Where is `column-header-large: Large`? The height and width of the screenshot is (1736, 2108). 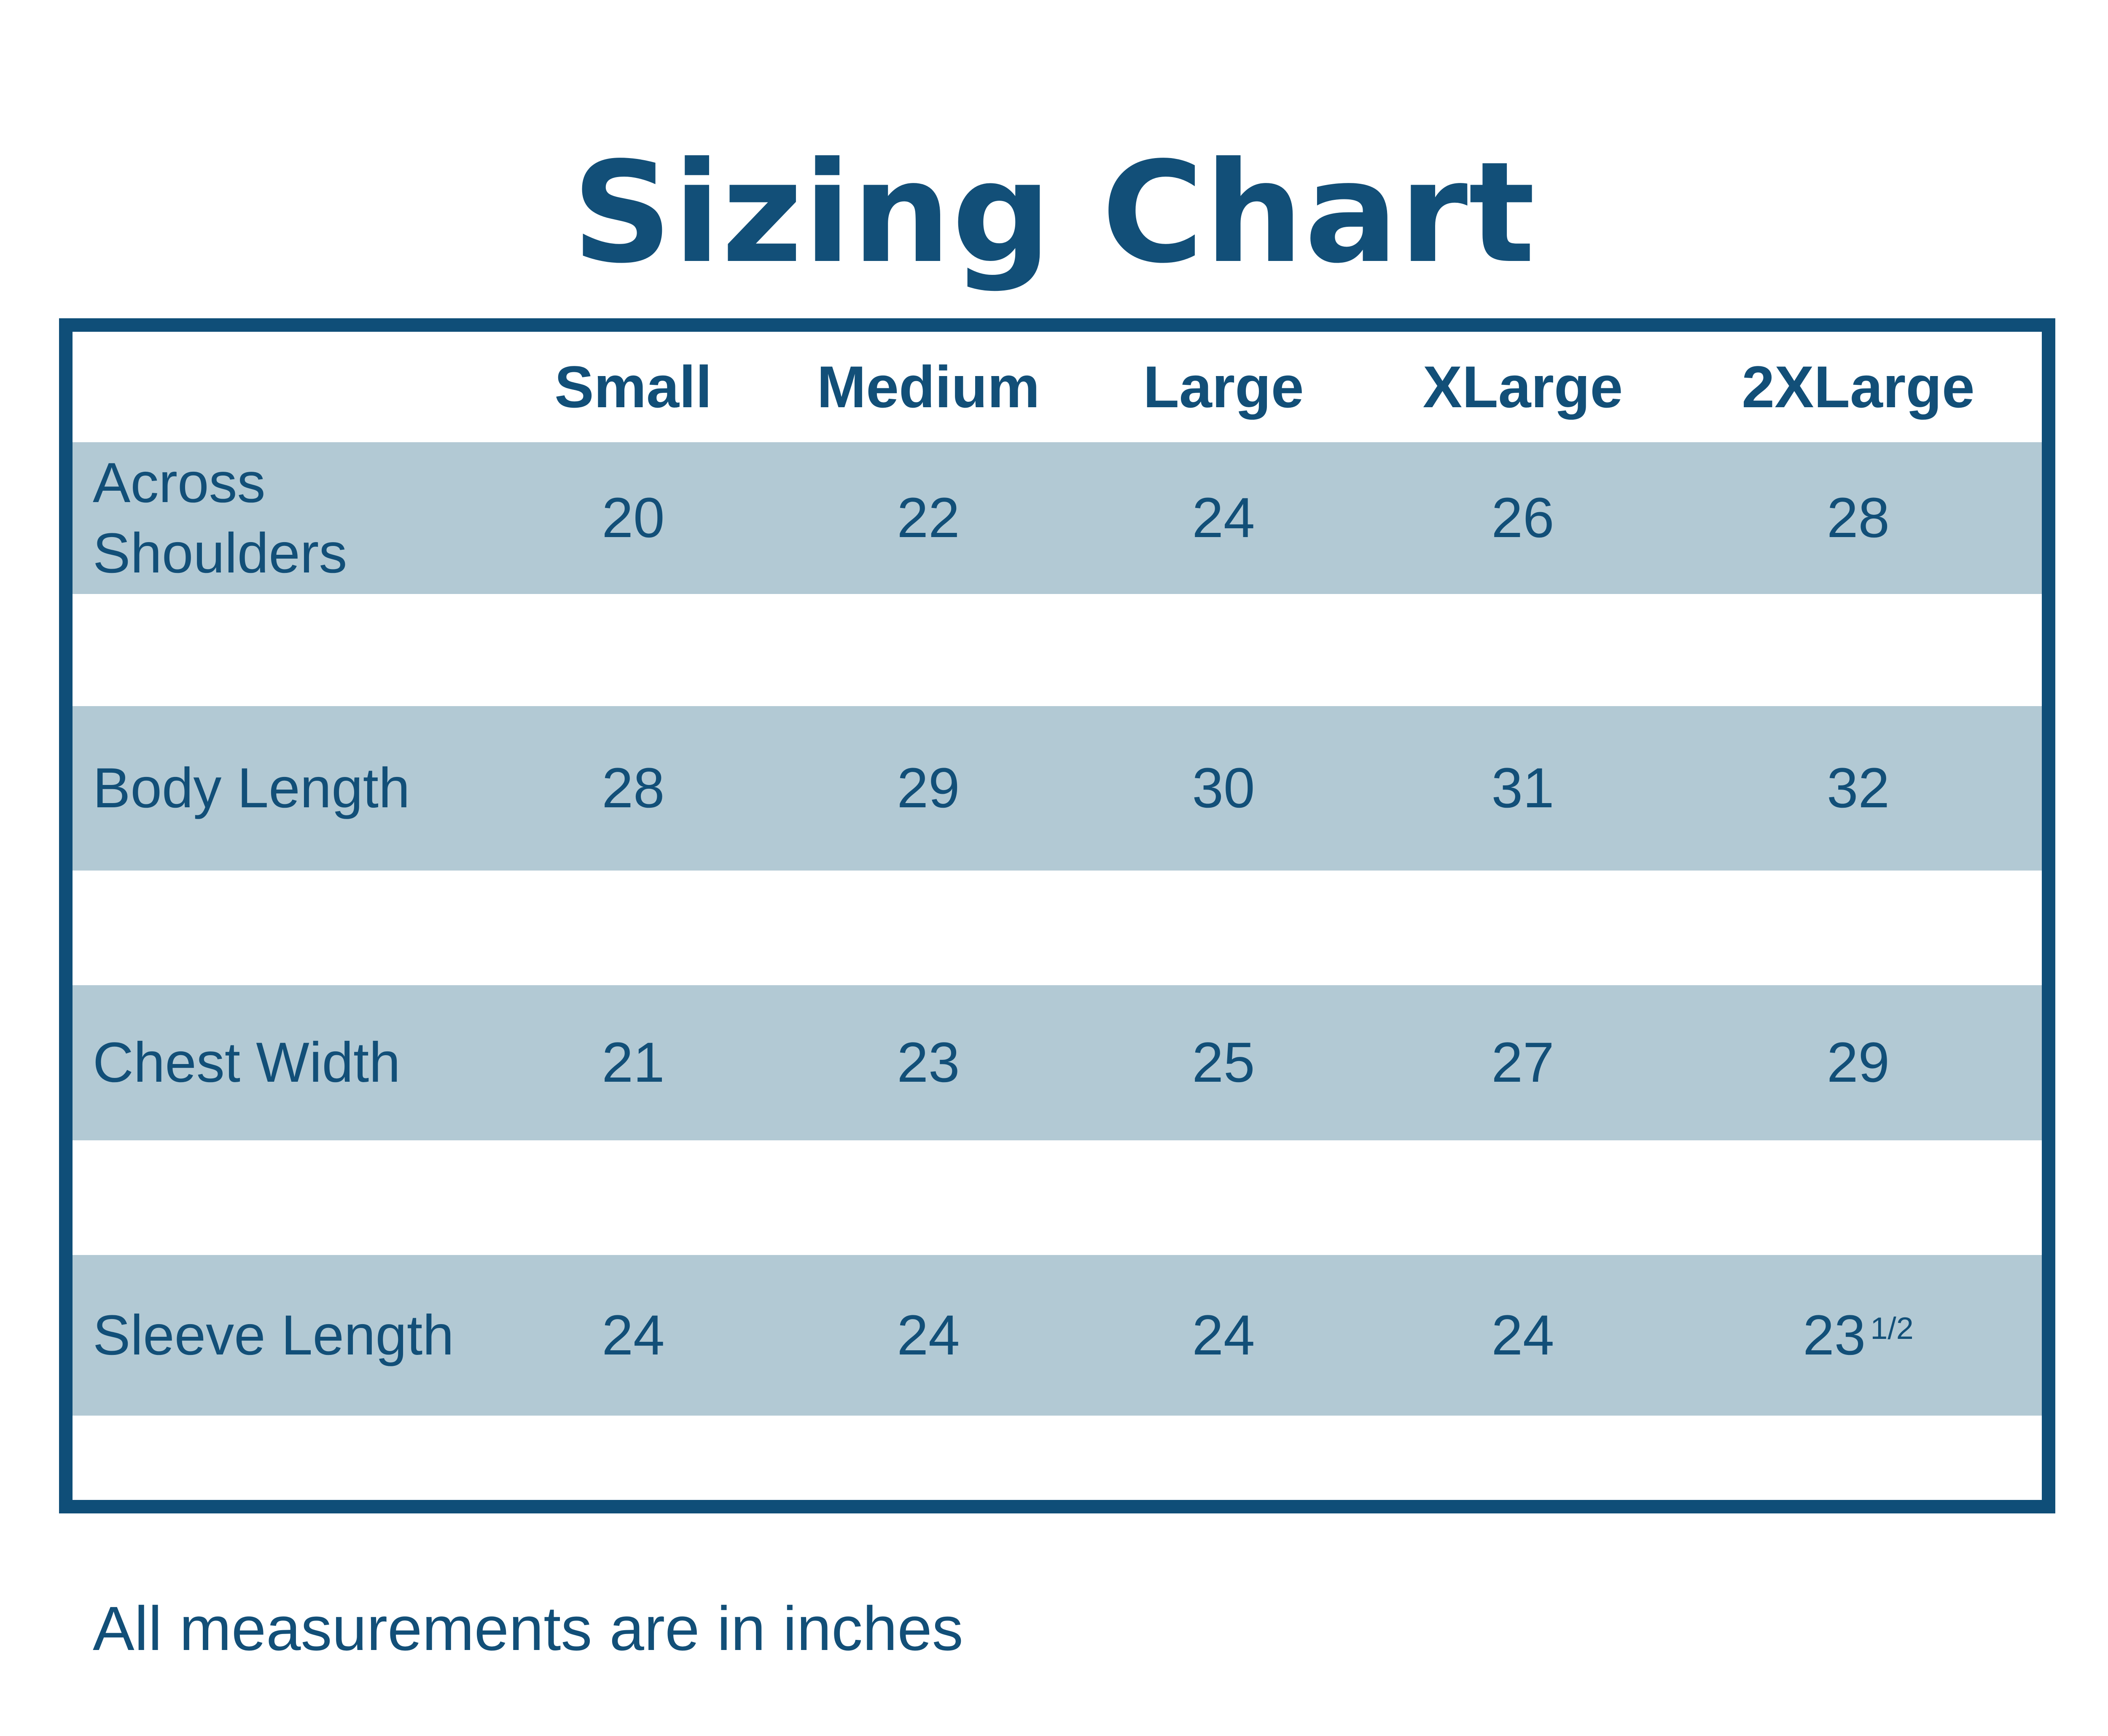 column-header-large: Large is located at coordinates (1223, 387).